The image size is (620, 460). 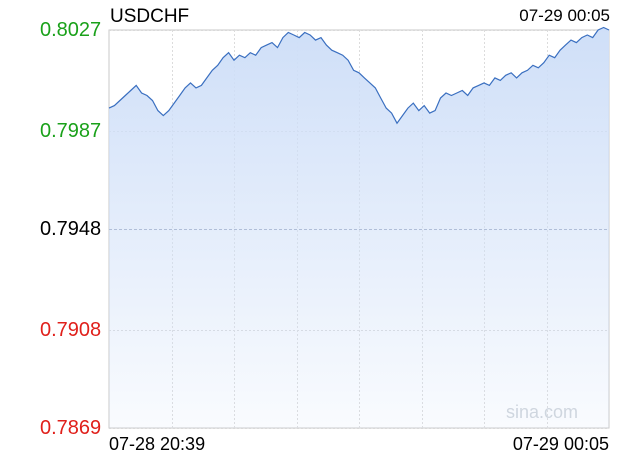 I want to click on x-tick-label: 07-28 20:39, so click(x=157, y=444).